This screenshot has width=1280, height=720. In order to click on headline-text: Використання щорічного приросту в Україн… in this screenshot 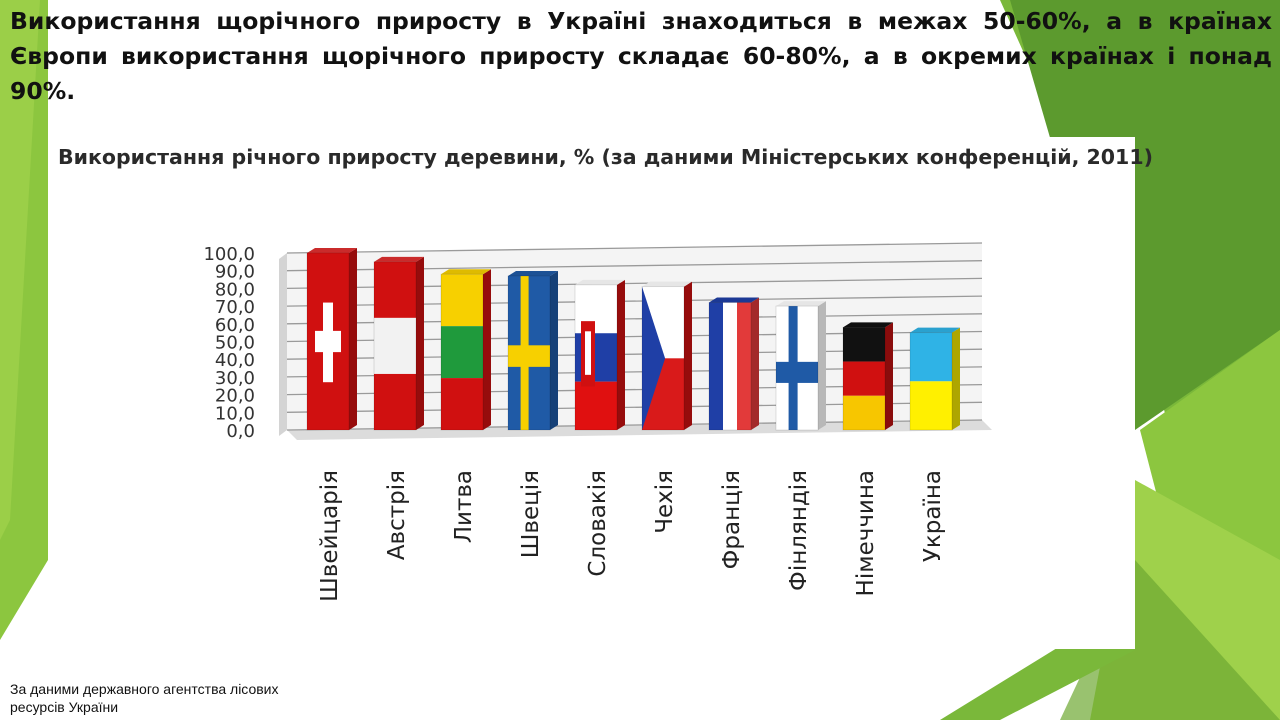, I will do `click(641, 56)`.